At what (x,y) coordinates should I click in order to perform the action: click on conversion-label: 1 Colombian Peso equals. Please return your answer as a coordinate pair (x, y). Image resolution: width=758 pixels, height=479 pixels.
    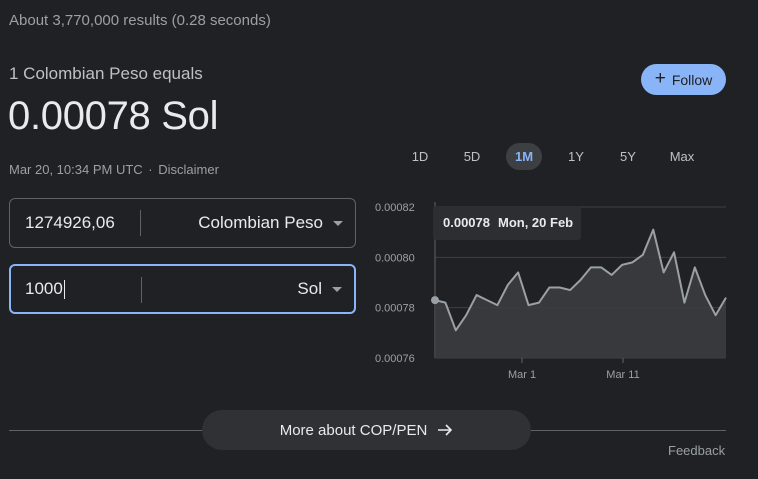
    Looking at the image, I should click on (106, 73).